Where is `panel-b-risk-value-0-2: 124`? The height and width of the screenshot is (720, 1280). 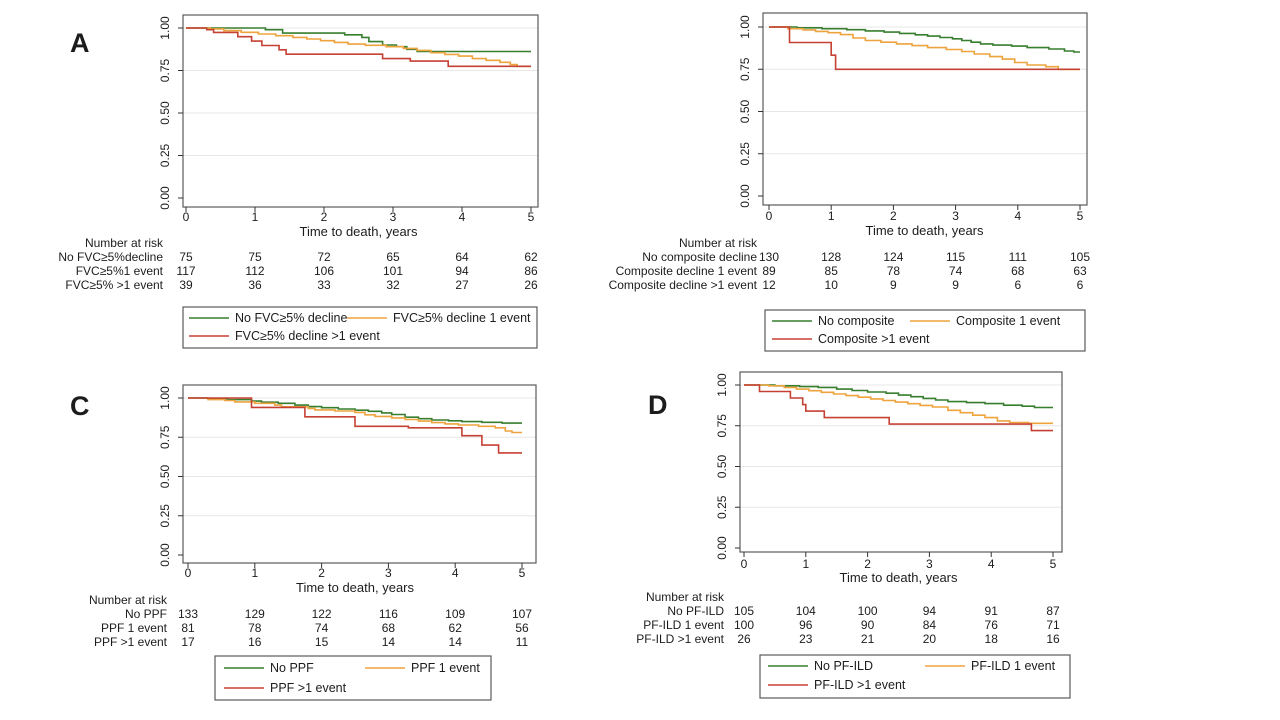
panel-b-risk-value-0-2: 124 is located at coordinates (893, 257).